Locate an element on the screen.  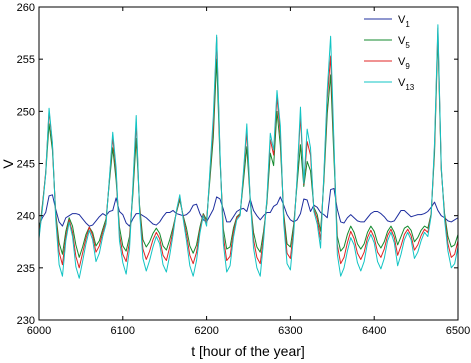
y-tick-label: 245 is located at coordinates (26, 165).